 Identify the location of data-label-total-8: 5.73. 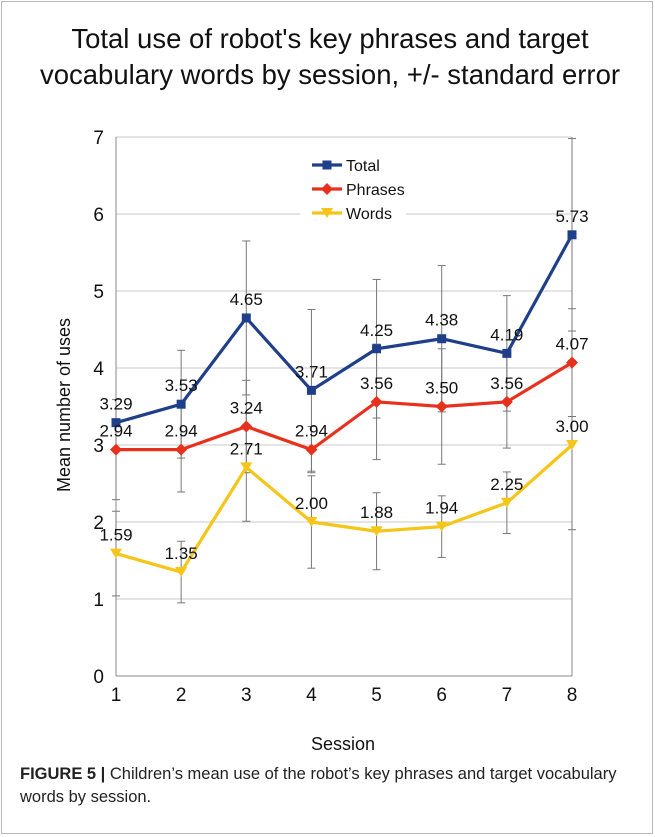
(571, 216).